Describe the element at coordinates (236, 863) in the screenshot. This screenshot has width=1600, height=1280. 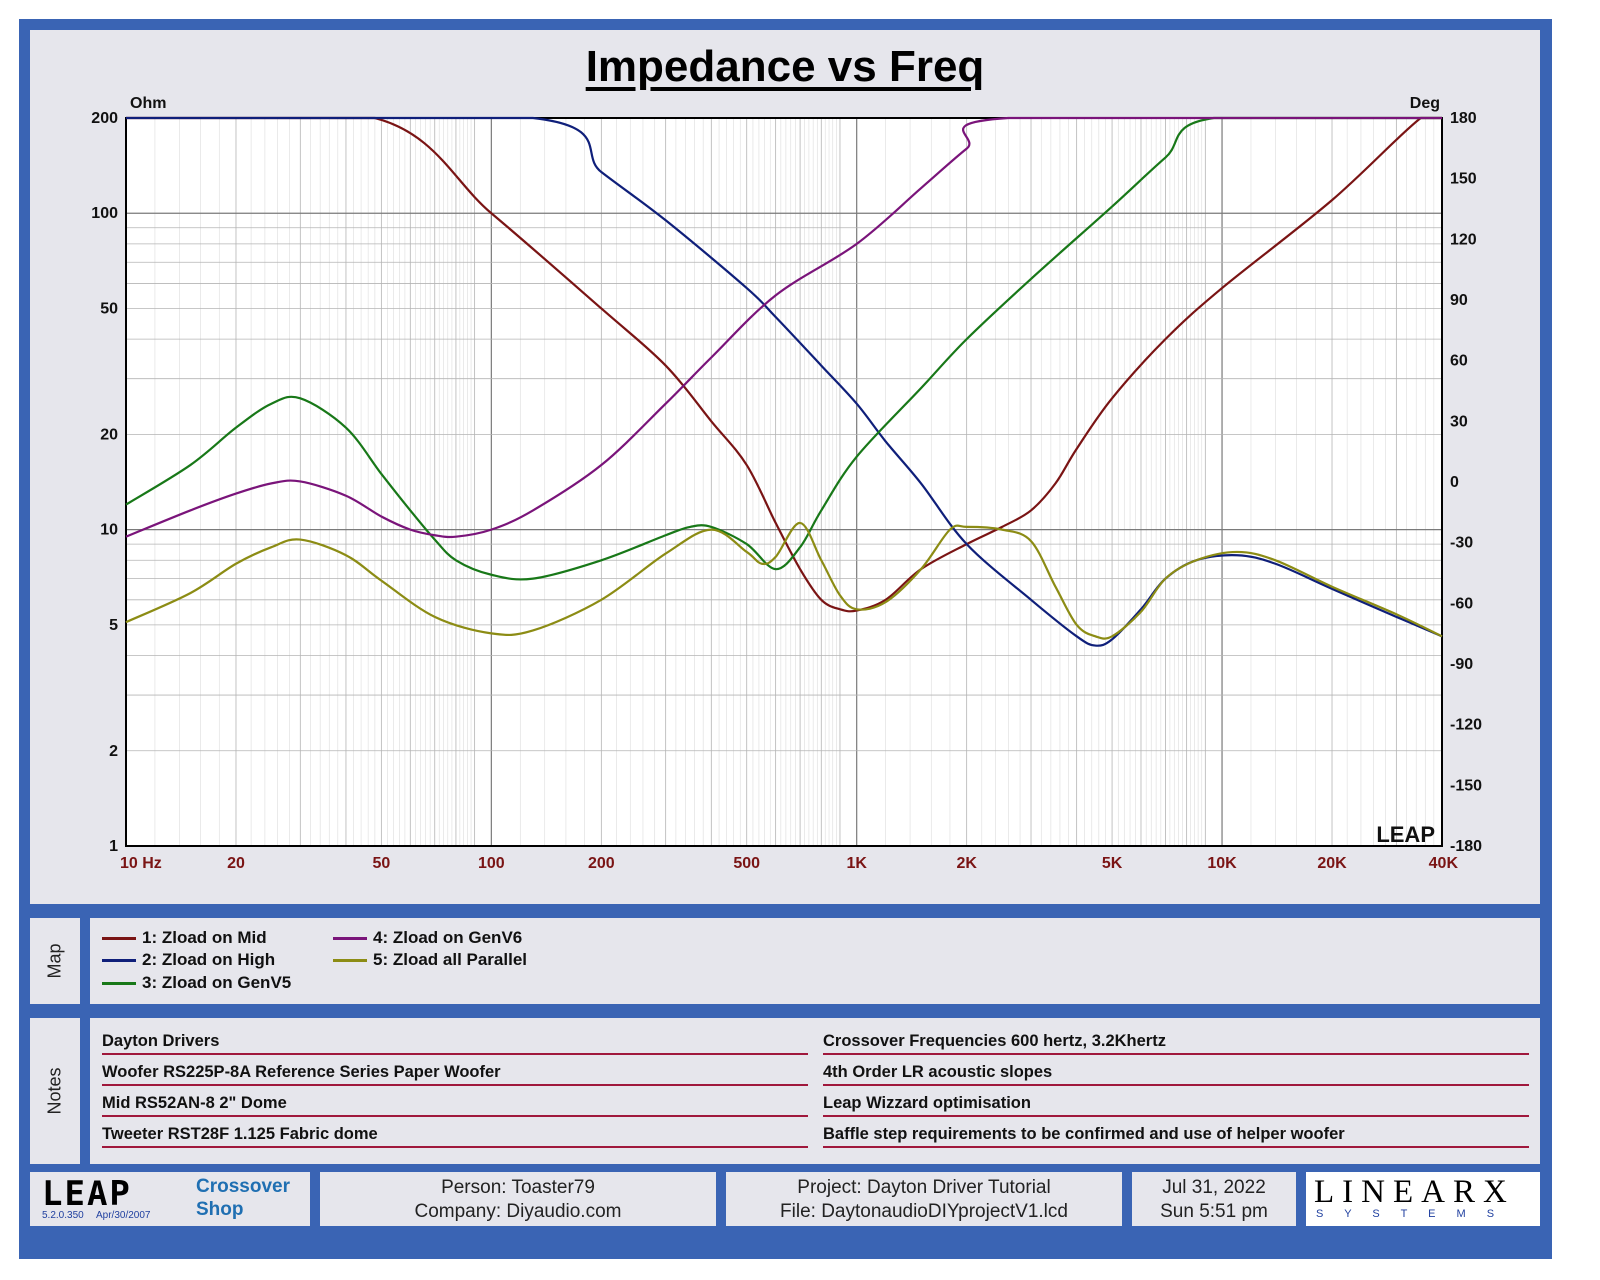
I see `x-tick-label: 20` at that location.